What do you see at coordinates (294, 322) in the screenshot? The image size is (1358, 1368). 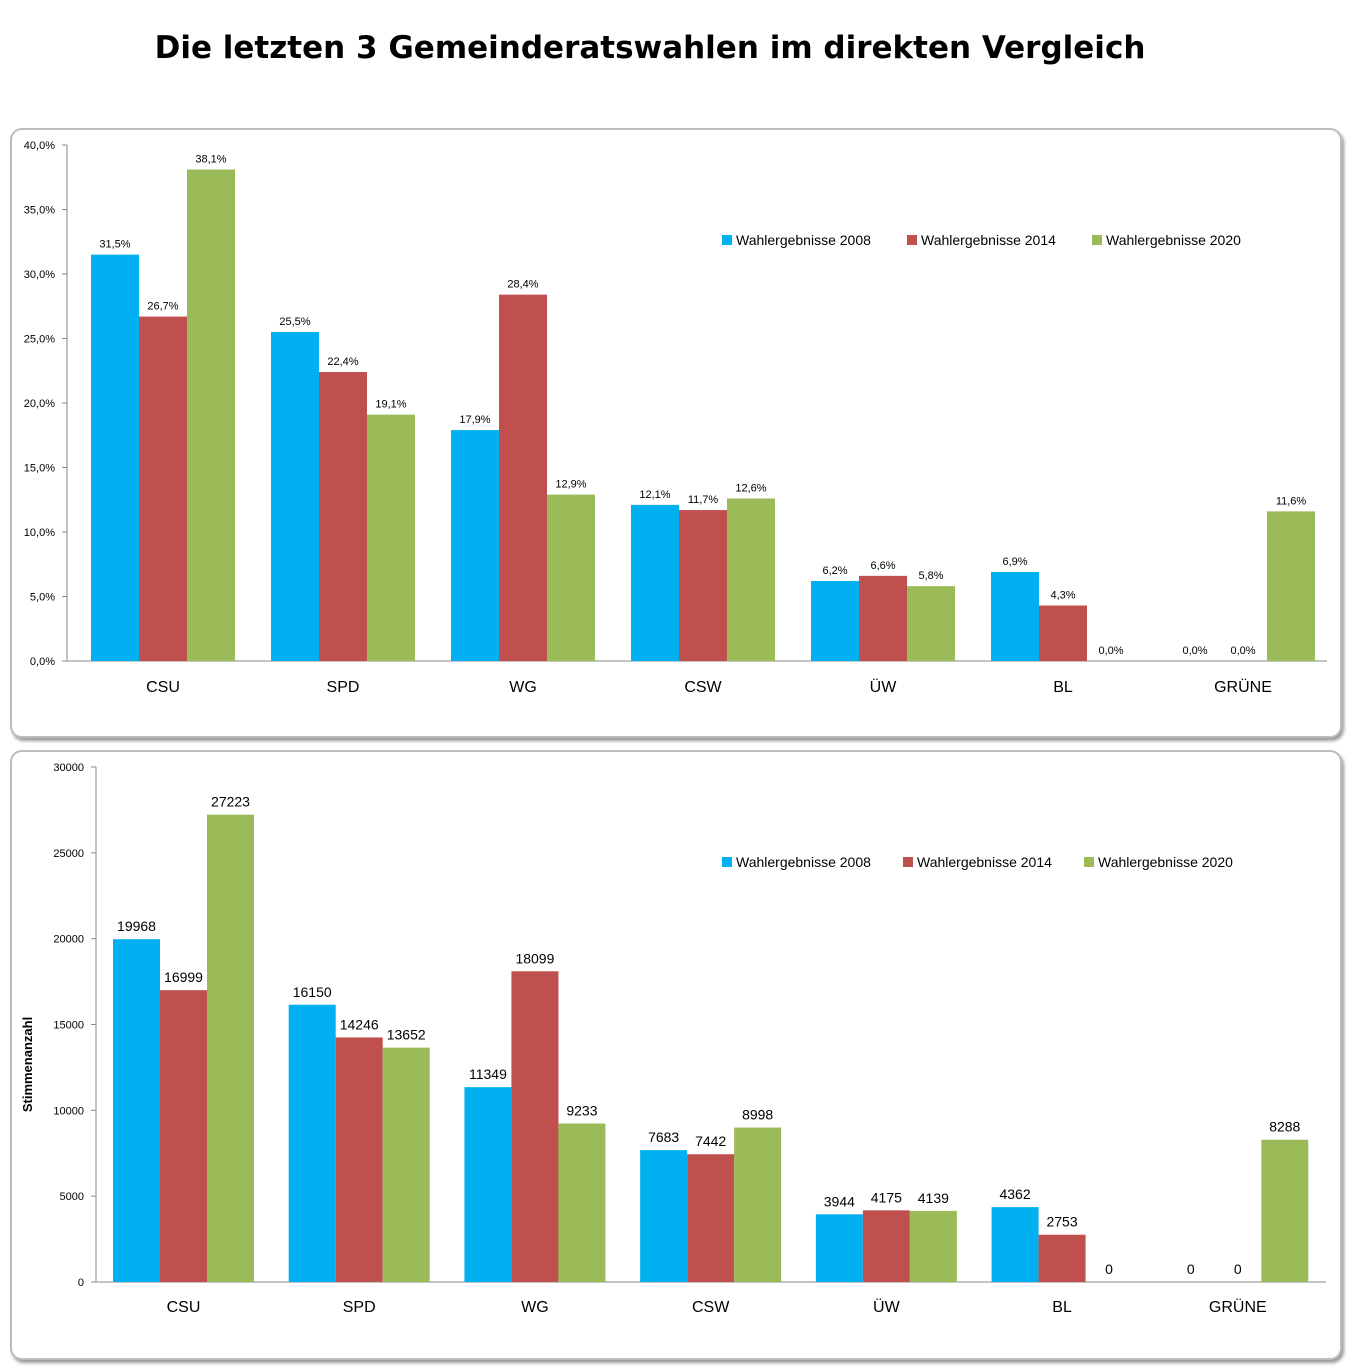 I see `data-label: 25,5%` at bounding box center [294, 322].